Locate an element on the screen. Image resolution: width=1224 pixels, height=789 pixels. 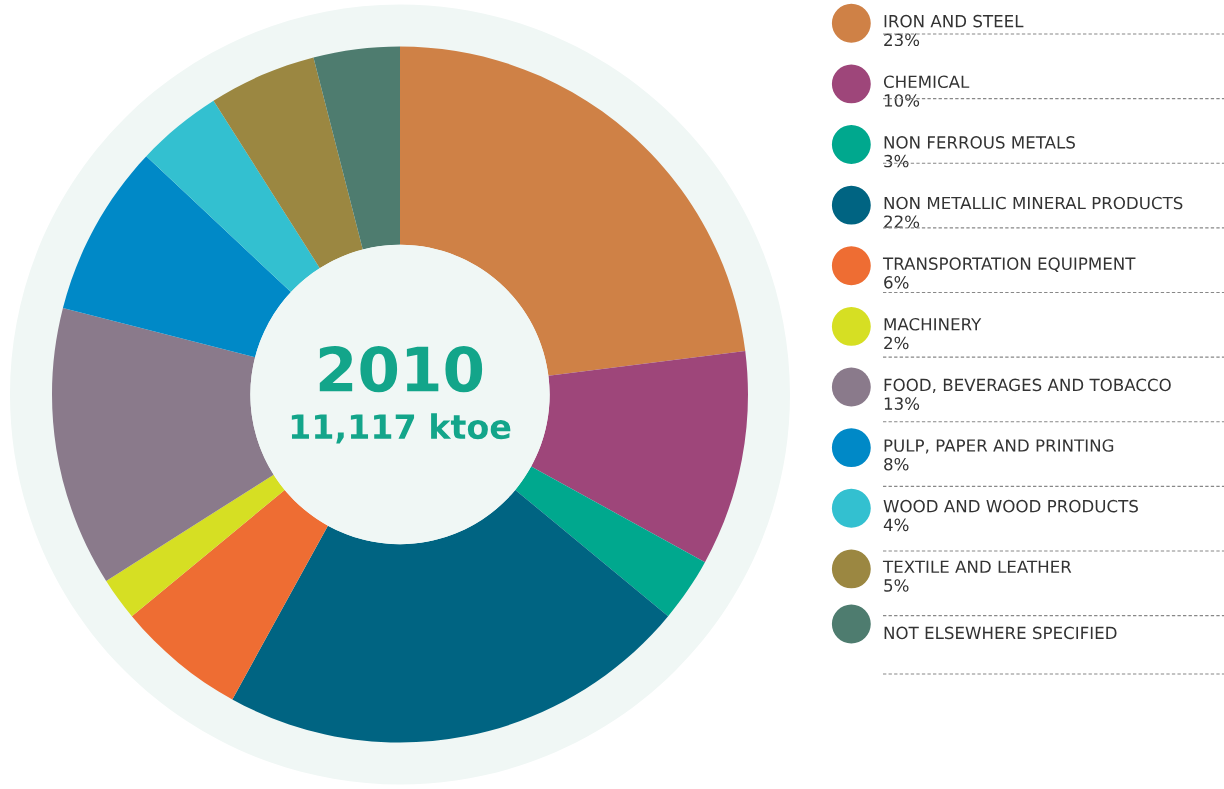
legend-label: IRON AND STEEL is located at coordinates (954, 21).